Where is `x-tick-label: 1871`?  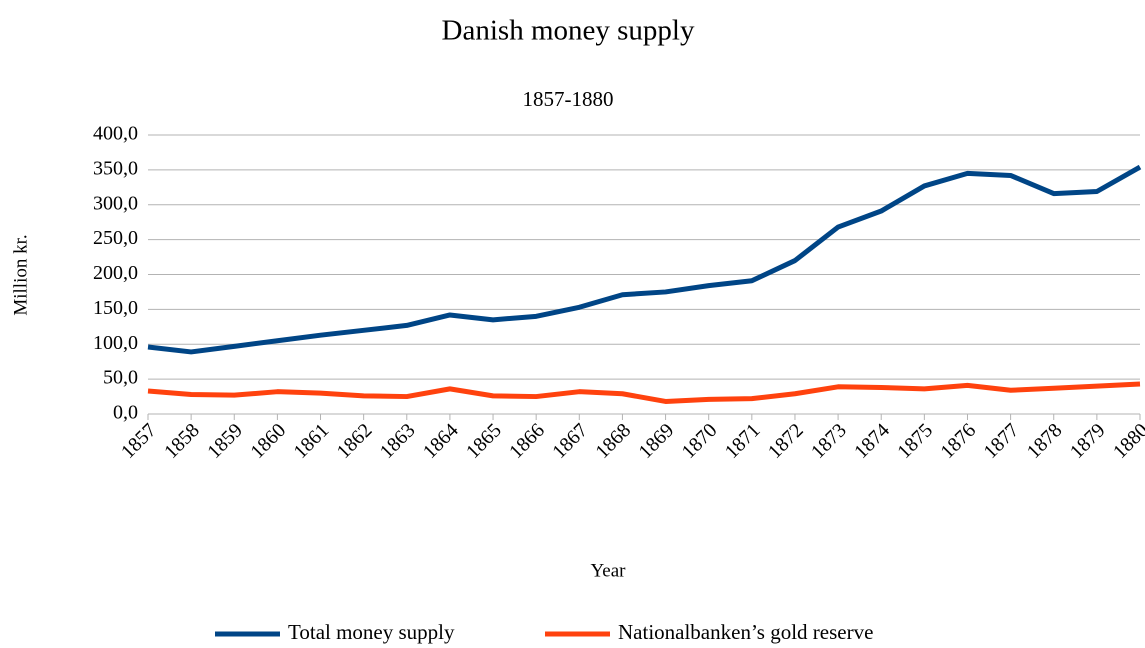 x-tick-label: 1871 is located at coordinates (743, 441).